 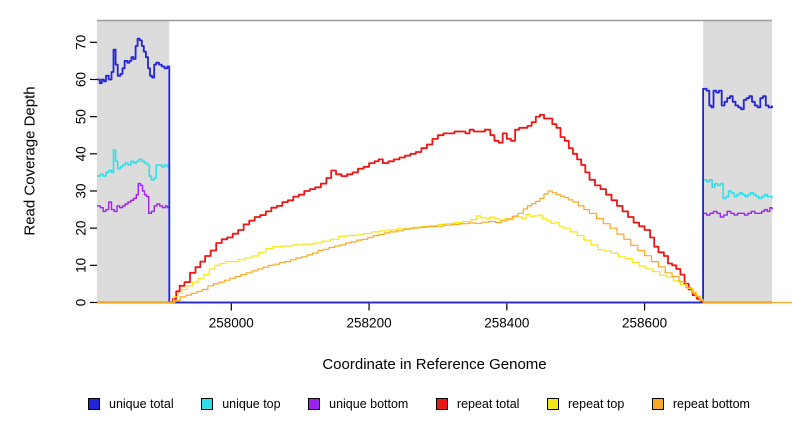 What do you see at coordinates (141, 404) in the screenshot?
I see `legend-label: unique total` at bounding box center [141, 404].